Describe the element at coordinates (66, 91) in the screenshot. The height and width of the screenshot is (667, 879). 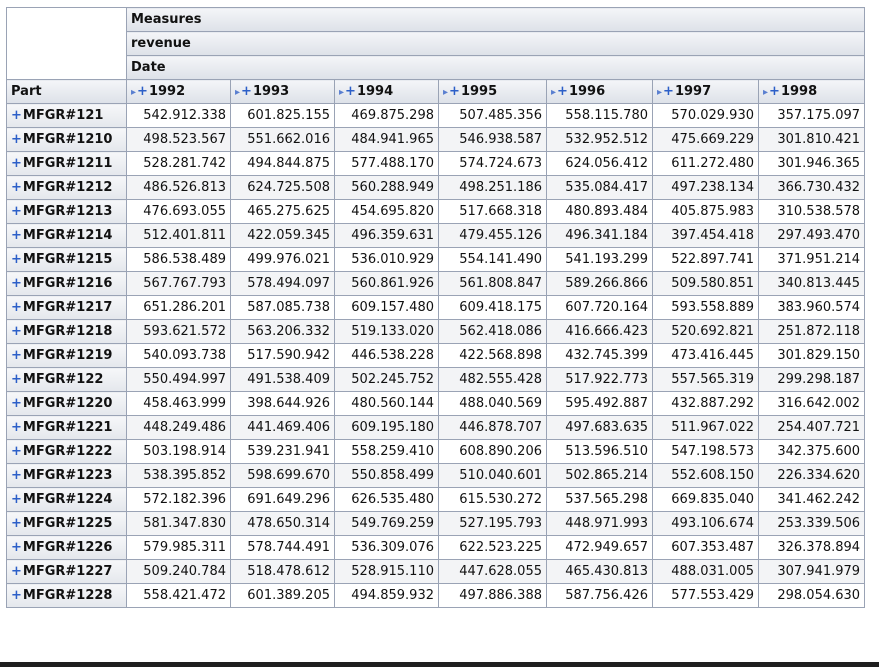
I see `part-column-header: Part` at that location.